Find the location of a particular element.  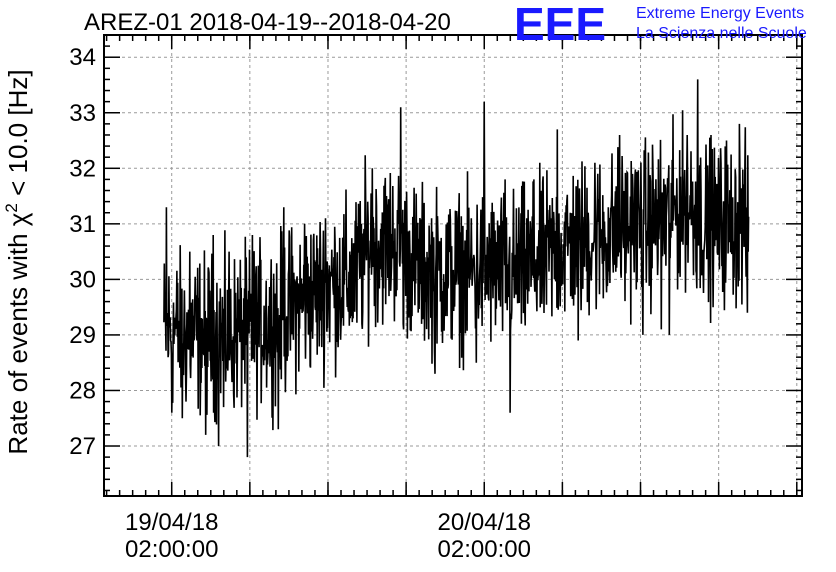

logo-mark: EEE is located at coordinates (560, 25).